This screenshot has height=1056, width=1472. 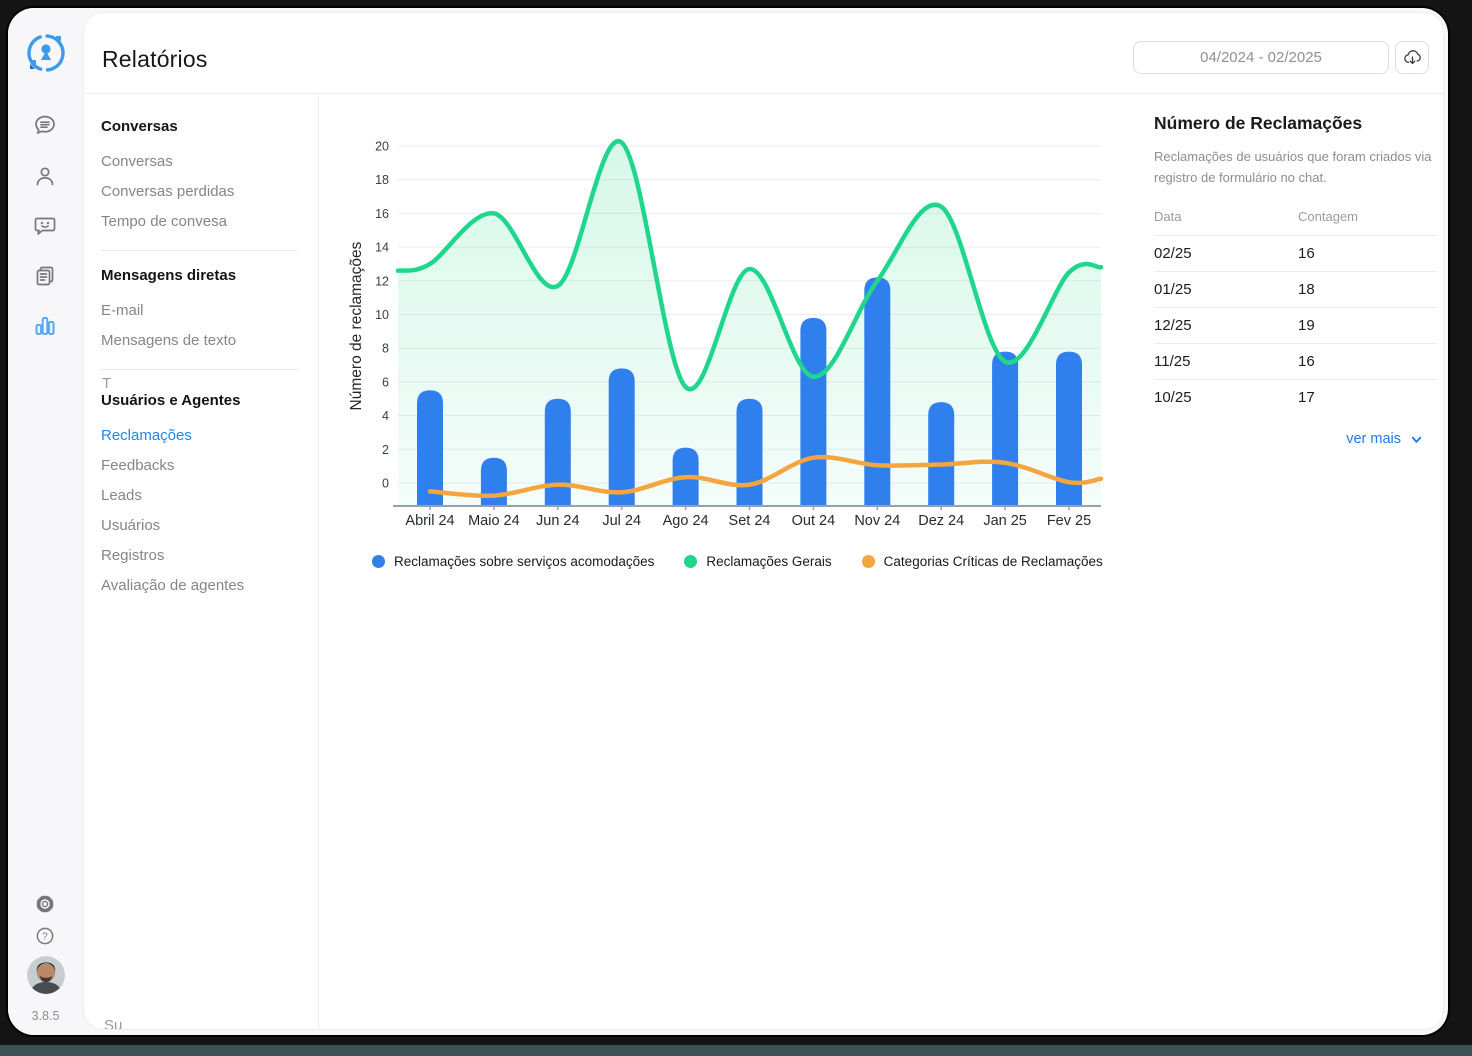 I want to click on x-tick-label: Jun 24, so click(x=558, y=521).